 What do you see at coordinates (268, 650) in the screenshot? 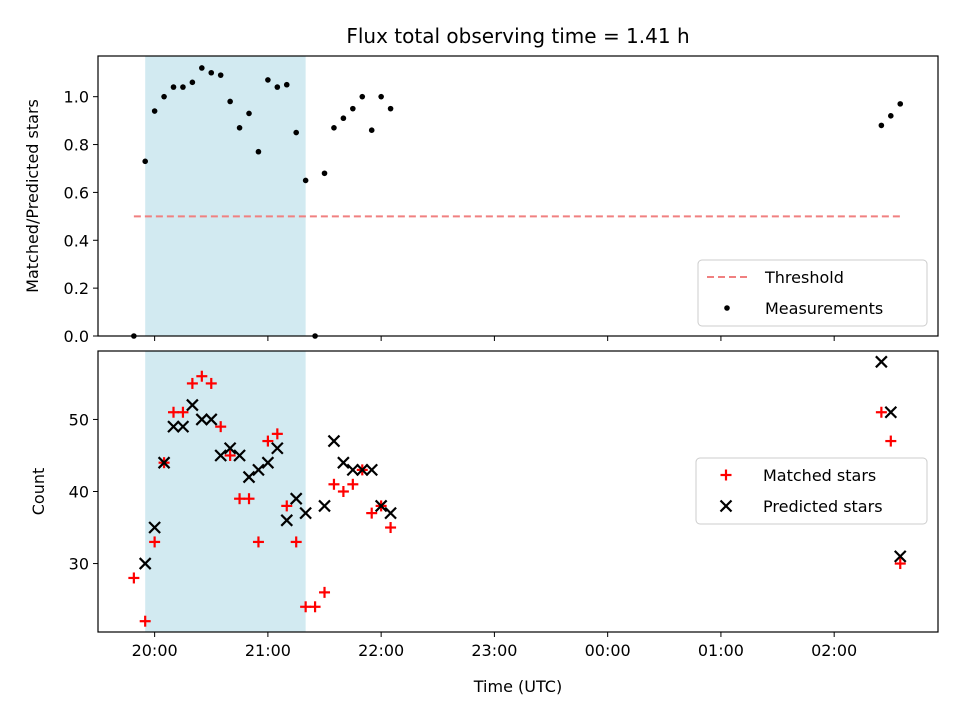
I see `x-tick-label: 21:00` at bounding box center [268, 650].